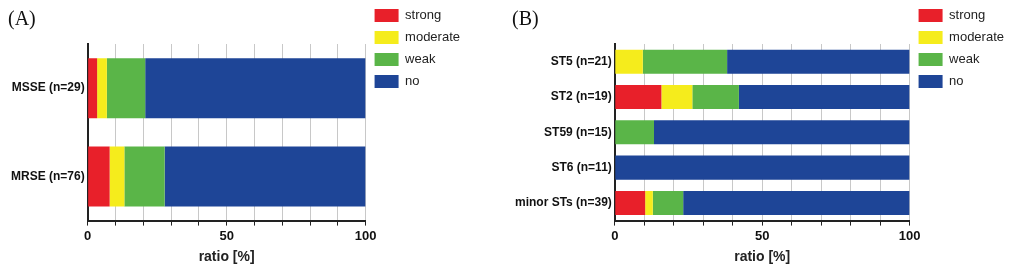 Image resolution: width=1024 pixels, height=274 pixels. I want to click on y-tick-label: ST59 (n=15), so click(578, 131).